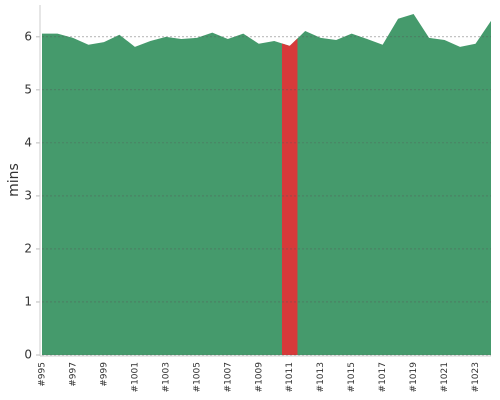 The width and height of the screenshot is (500, 400). I want to click on y-tick-label: 5, so click(28, 89).